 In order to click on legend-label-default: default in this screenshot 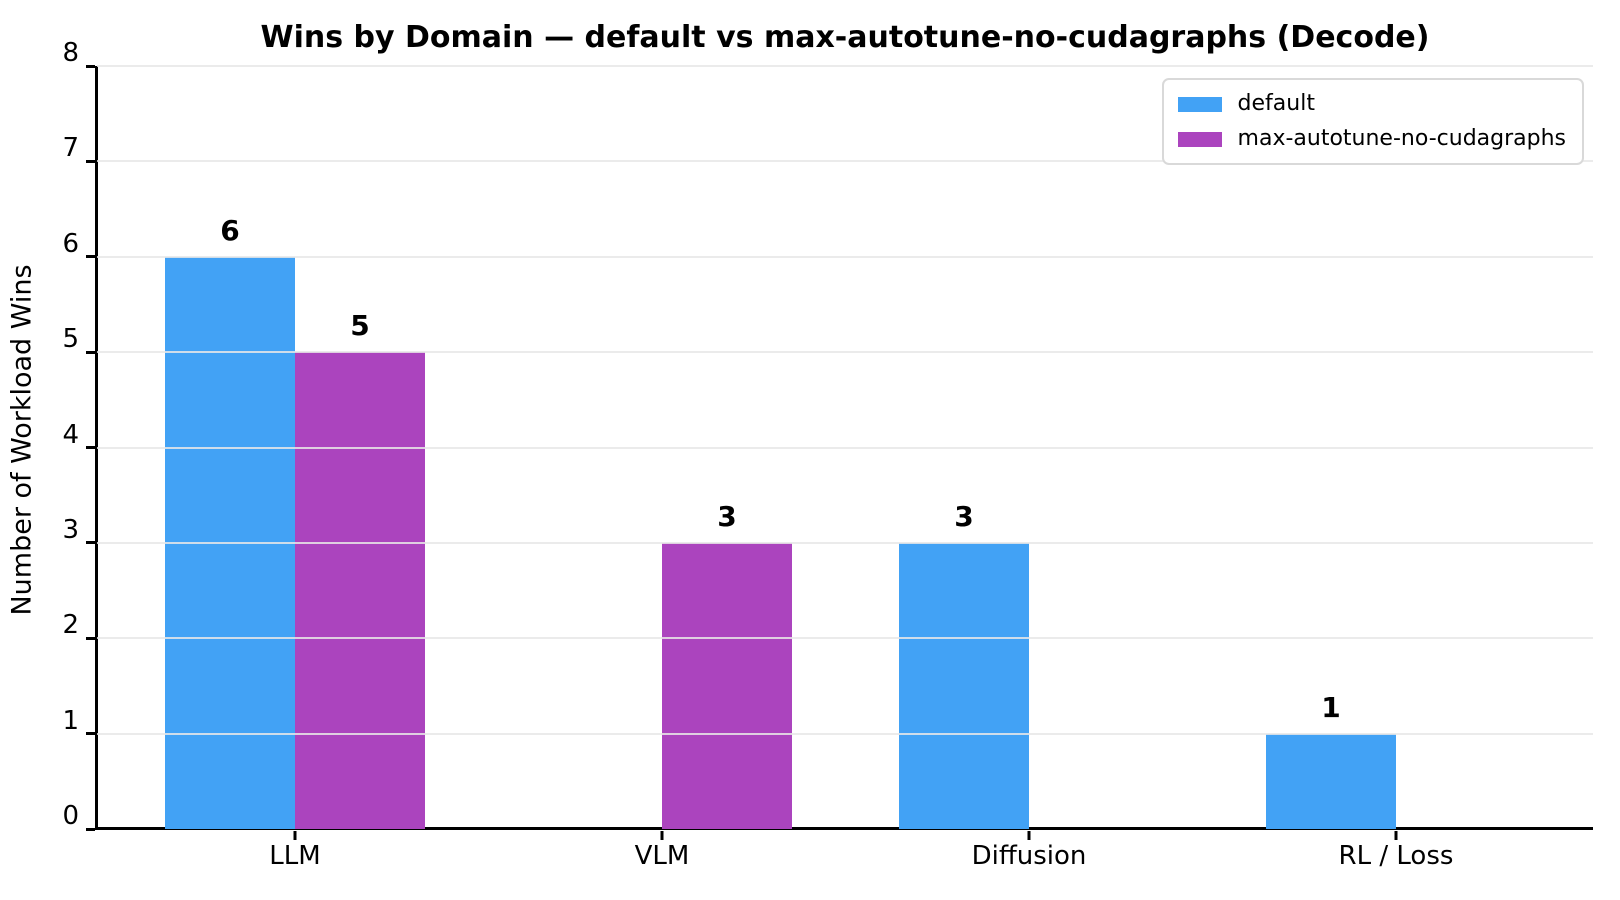, I will do `click(1276, 103)`.